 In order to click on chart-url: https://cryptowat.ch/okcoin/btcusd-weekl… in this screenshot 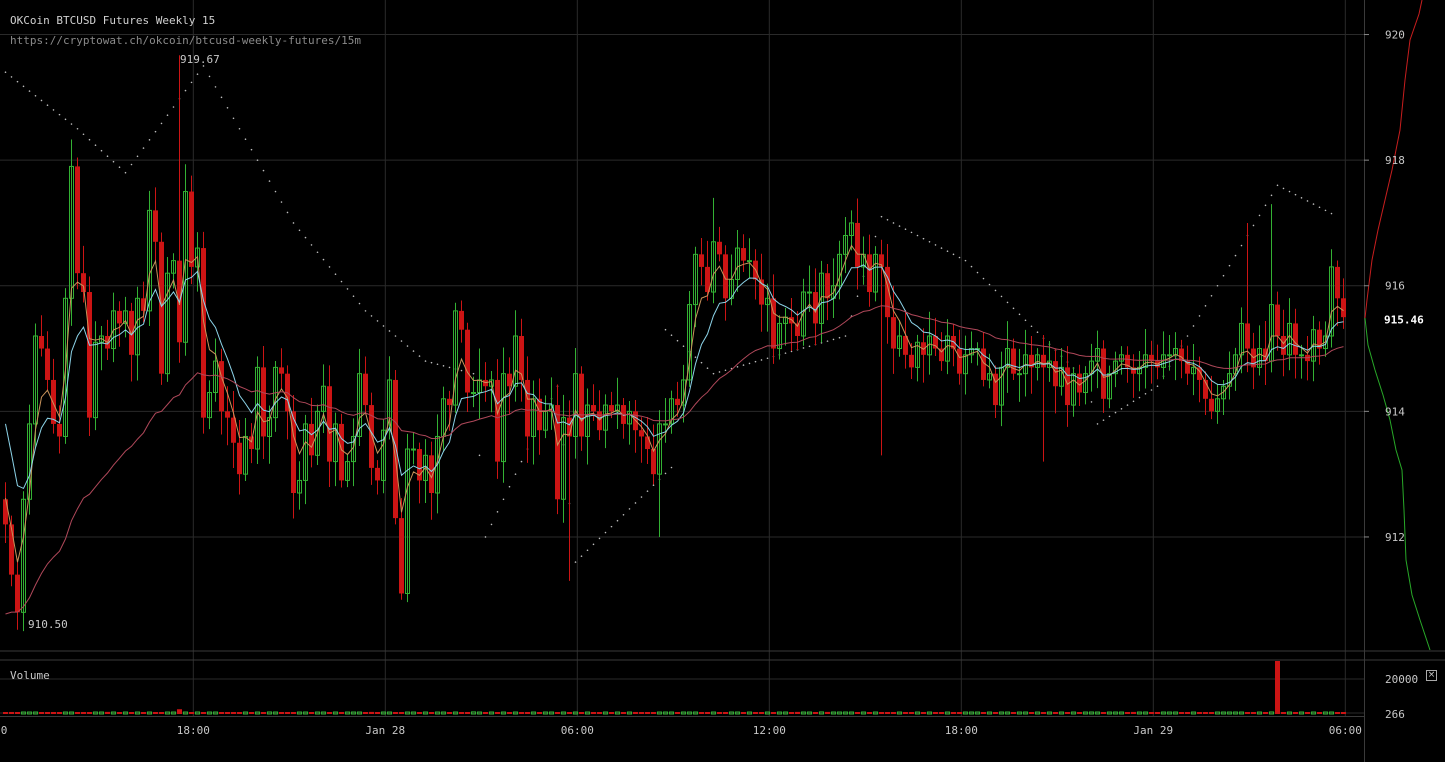, I will do `click(185, 40)`.